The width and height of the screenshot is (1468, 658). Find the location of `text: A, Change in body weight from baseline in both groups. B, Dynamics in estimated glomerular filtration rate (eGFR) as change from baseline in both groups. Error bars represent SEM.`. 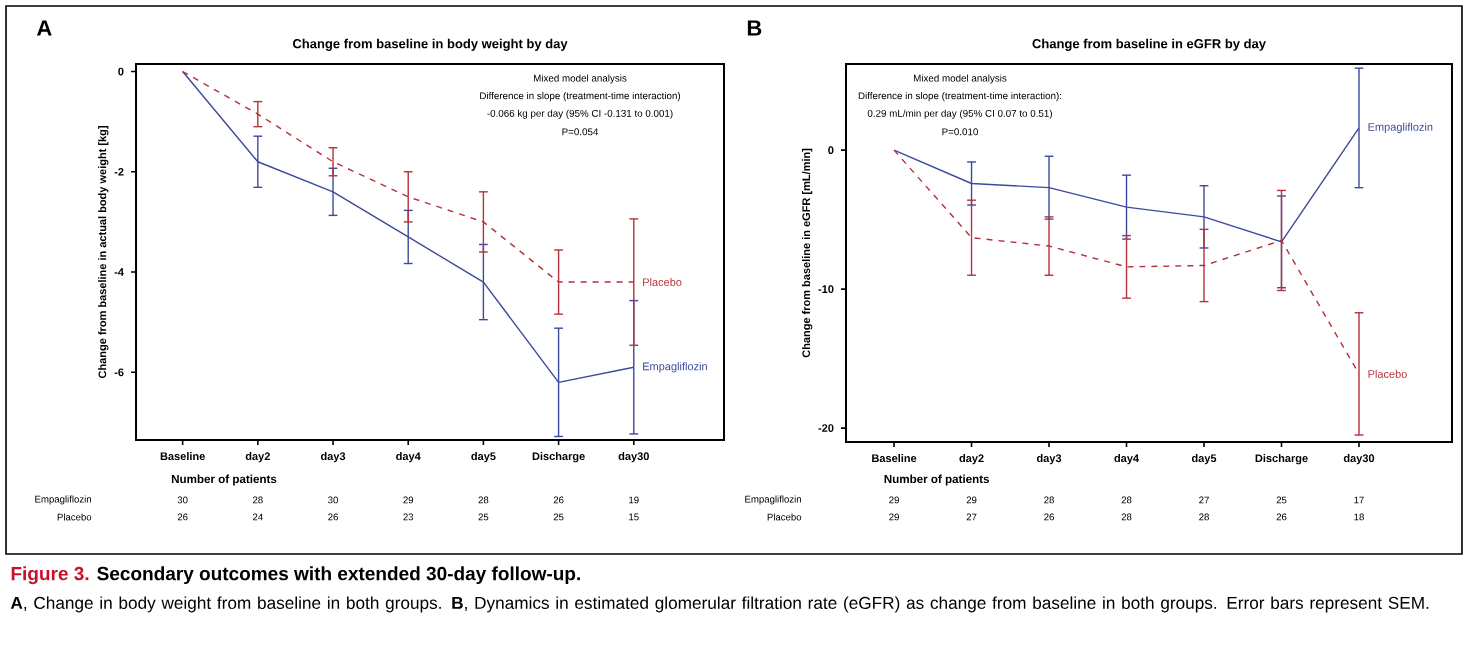

text: A, Change in body weight from baseline in both groups. B, Dynamics in estimated glomerular filtration rate (eGFR) as change from baseline in both groups. Error bars represent SEM. is located at coordinates (719, 604).